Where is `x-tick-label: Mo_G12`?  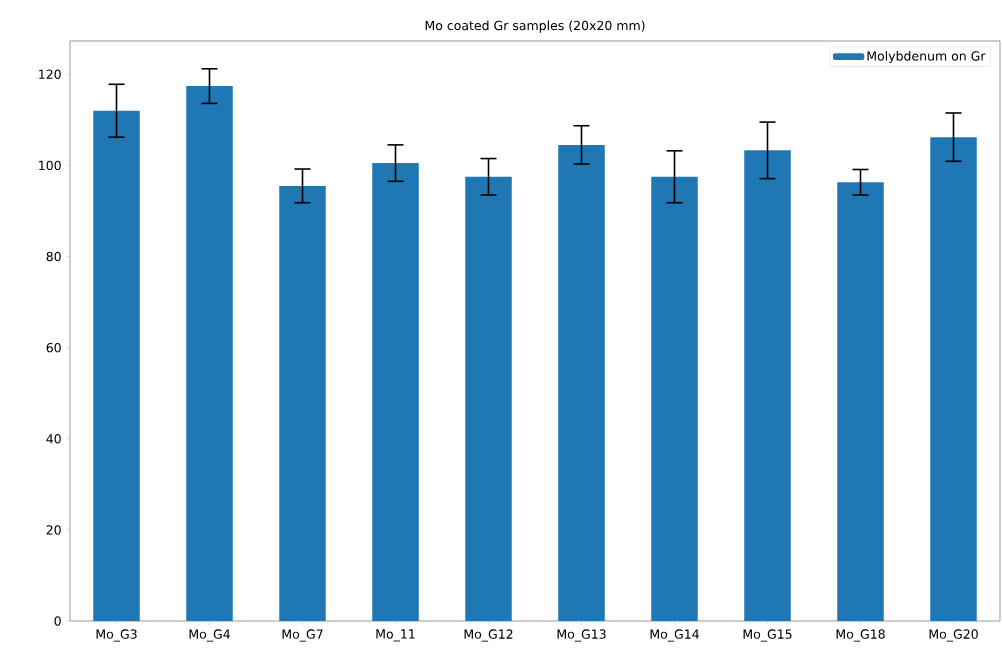 x-tick-label: Mo_G12 is located at coordinates (488, 635).